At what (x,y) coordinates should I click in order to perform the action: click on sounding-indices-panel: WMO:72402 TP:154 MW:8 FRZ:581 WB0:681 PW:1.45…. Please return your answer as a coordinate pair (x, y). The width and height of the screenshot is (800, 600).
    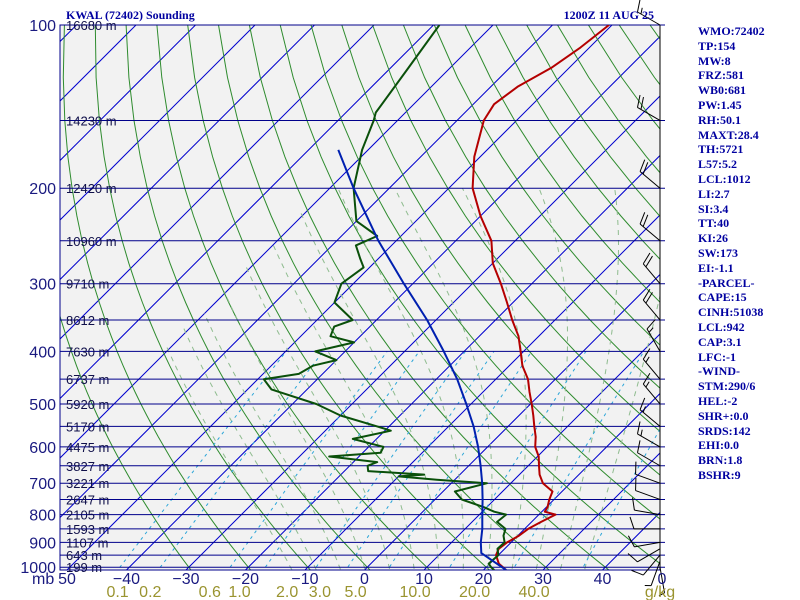
    Looking at the image, I should click on (748, 253).